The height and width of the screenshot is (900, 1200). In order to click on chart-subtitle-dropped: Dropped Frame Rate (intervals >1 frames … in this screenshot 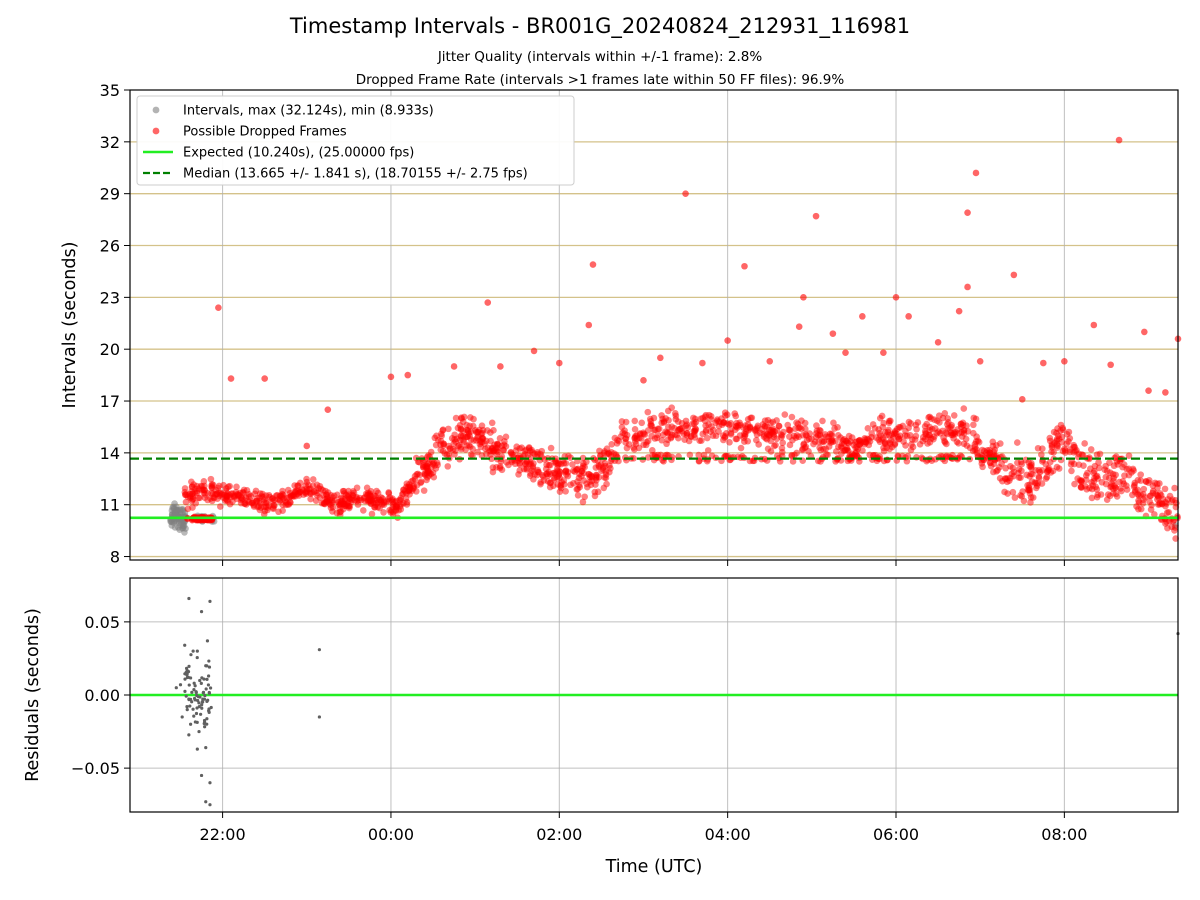, I will do `click(600, 80)`.